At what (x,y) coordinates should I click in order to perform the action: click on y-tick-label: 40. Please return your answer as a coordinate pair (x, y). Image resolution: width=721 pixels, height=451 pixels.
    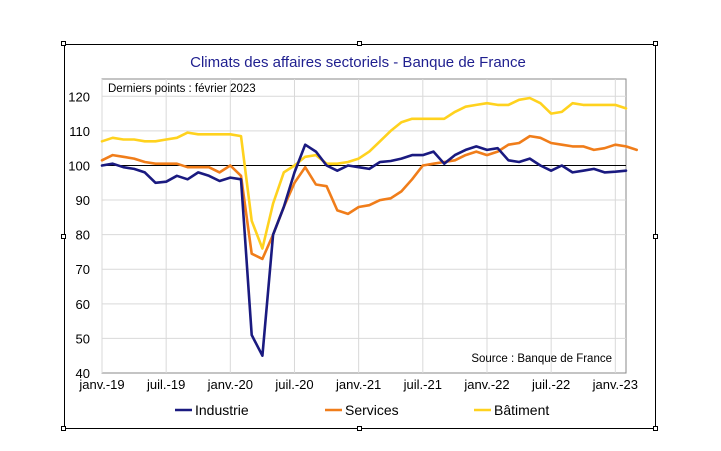
    Looking at the image, I should click on (83, 373).